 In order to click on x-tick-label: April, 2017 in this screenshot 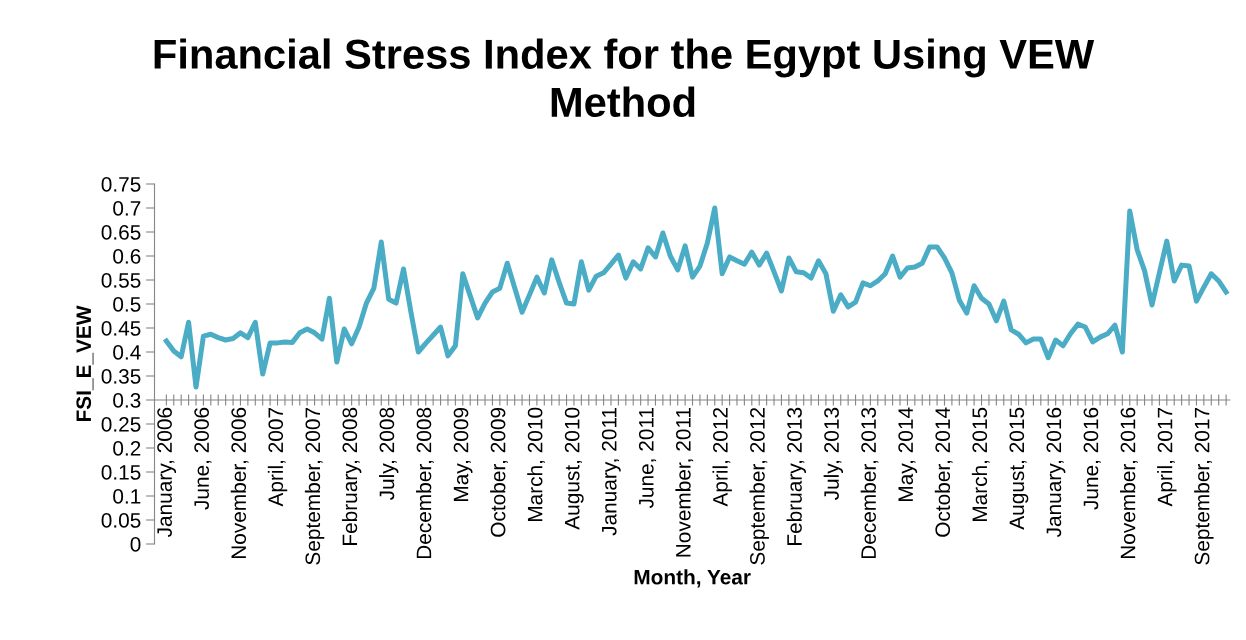, I will do `click(1167, 457)`.